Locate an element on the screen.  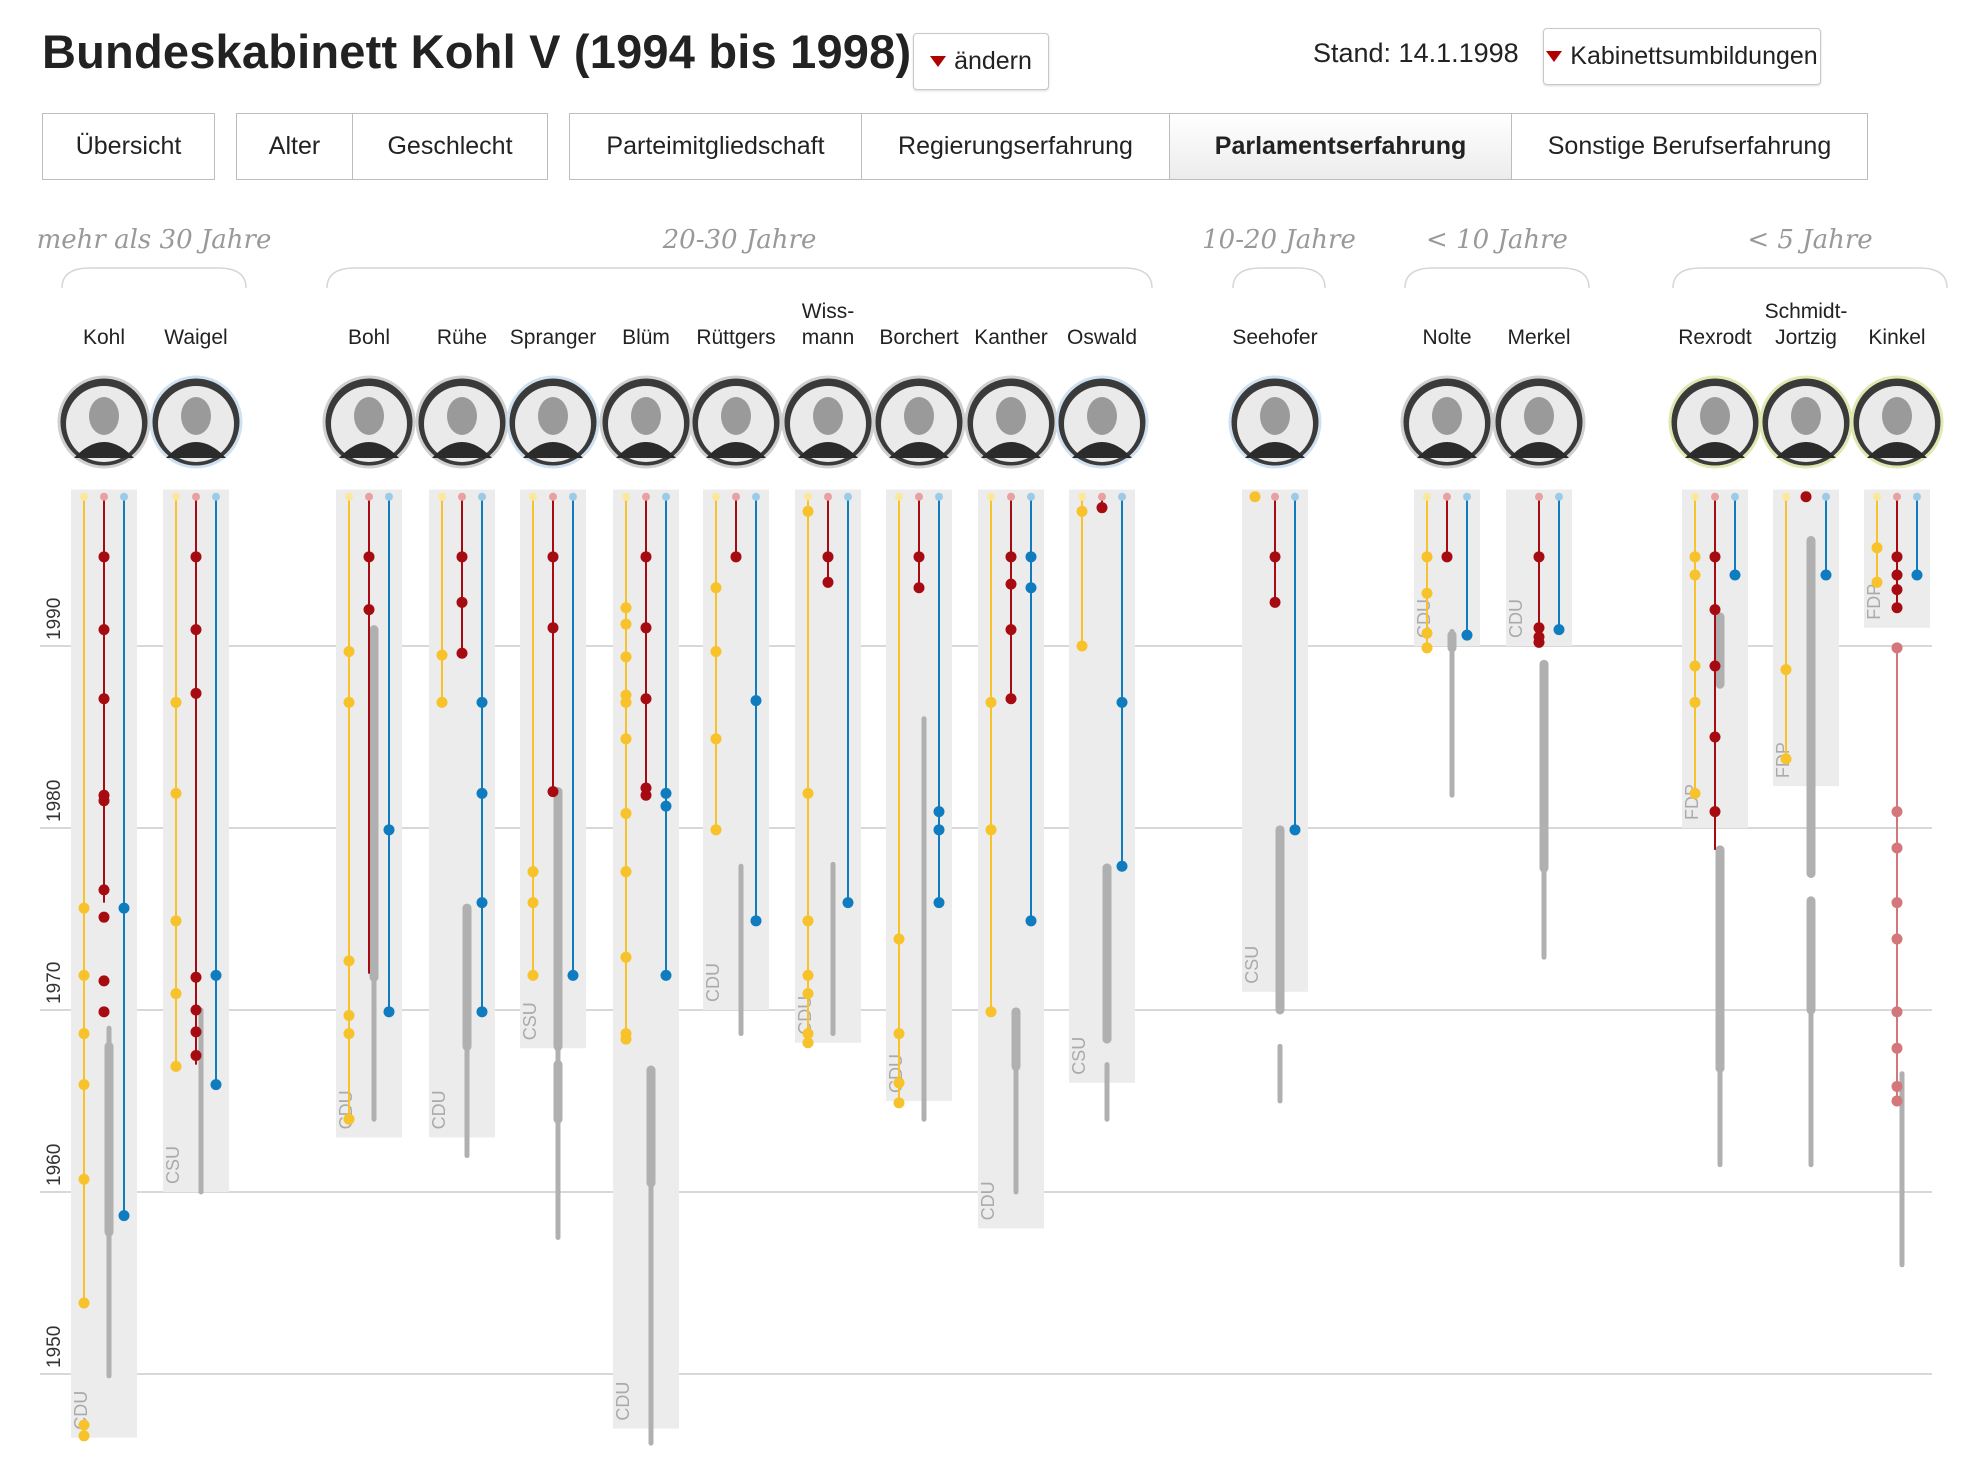
year-label-1990: 1990 is located at coordinates (54, 619).